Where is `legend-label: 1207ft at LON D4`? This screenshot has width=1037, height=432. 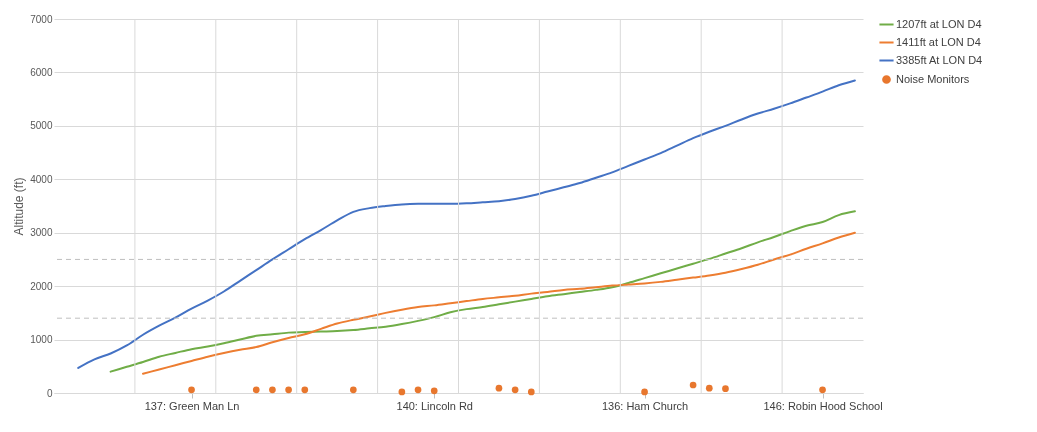 legend-label: 1207ft at LON D4 is located at coordinates (939, 23).